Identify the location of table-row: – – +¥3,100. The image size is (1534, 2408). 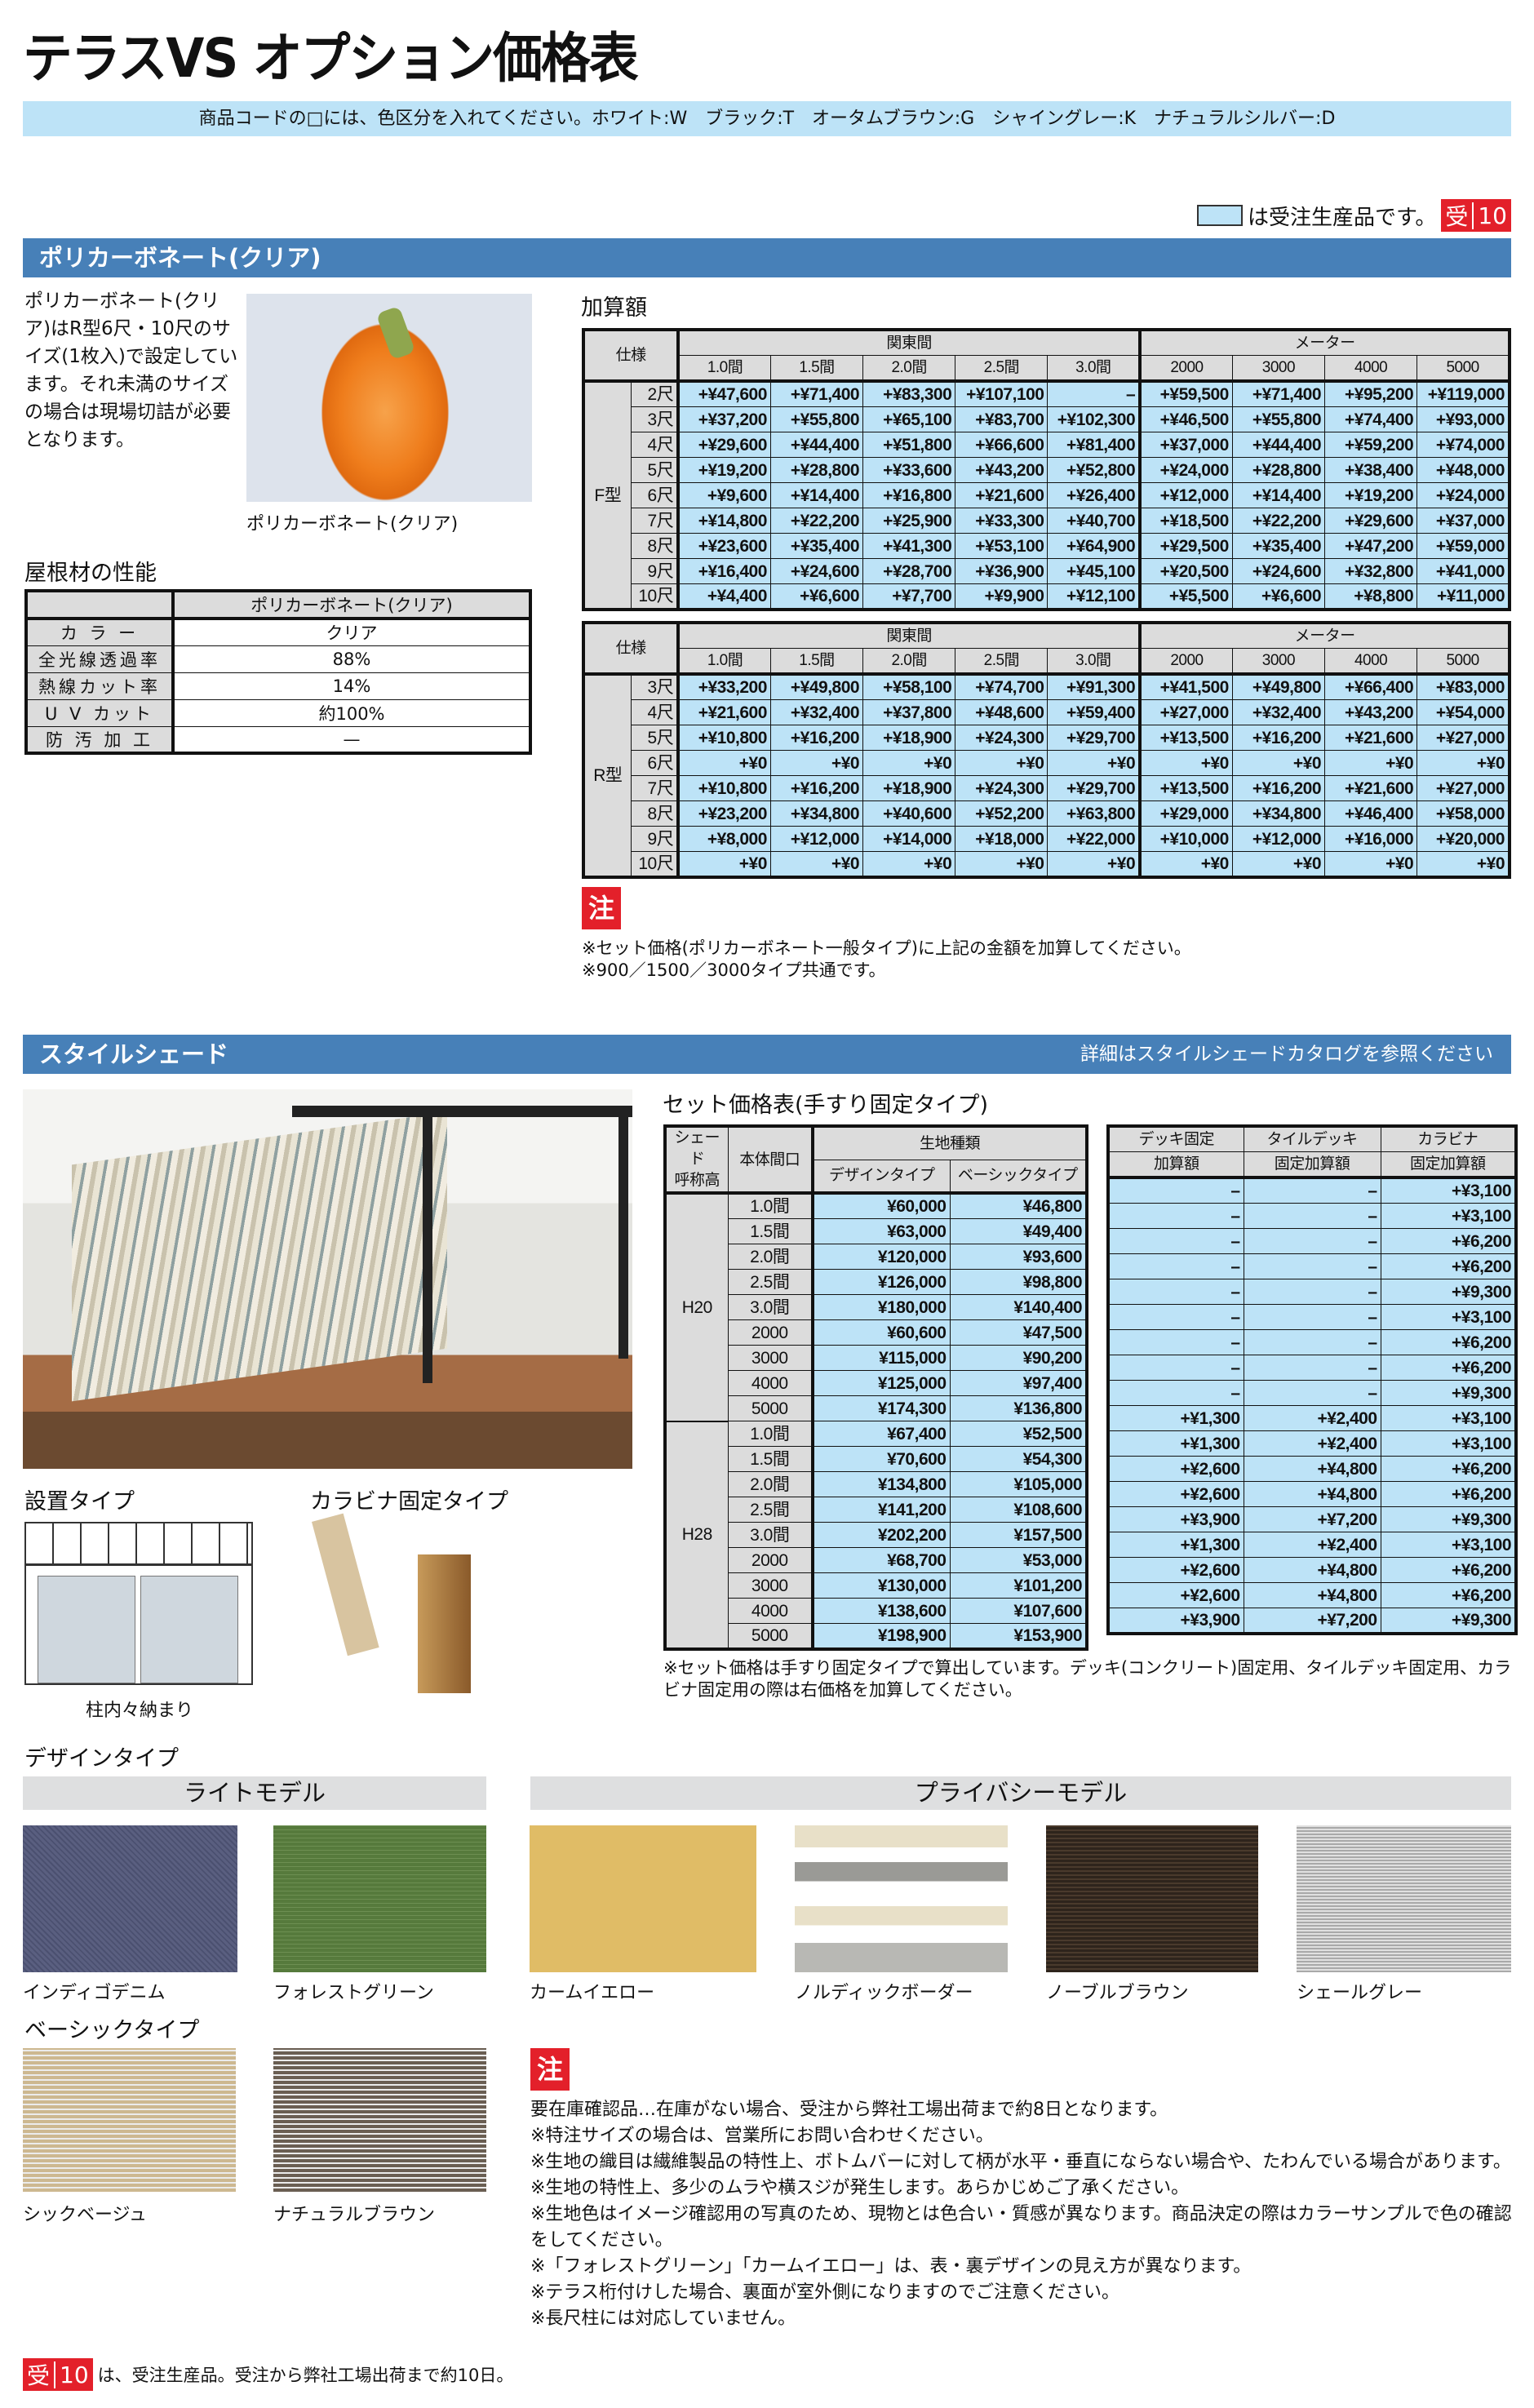
(1312, 1317).